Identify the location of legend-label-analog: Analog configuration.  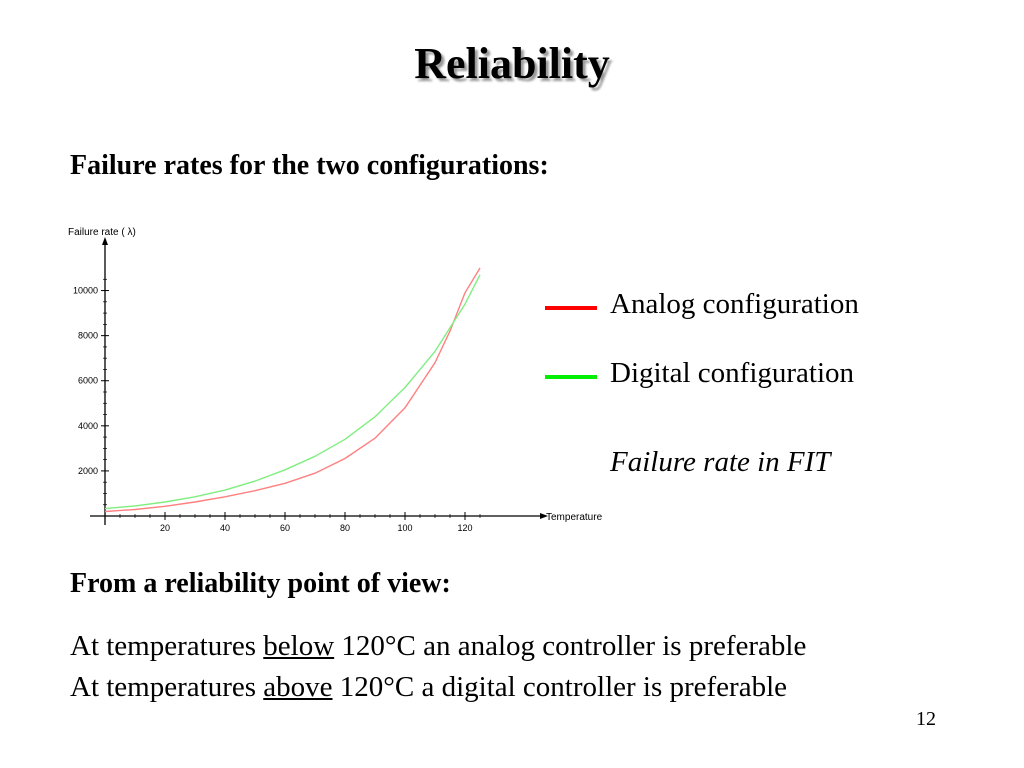
(734, 304).